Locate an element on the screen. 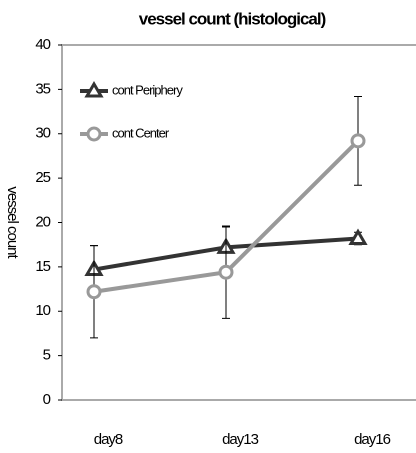 The width and height of the screenshot is (416, 453). x-tick-label: day8 is located at coordinates (108, 439).